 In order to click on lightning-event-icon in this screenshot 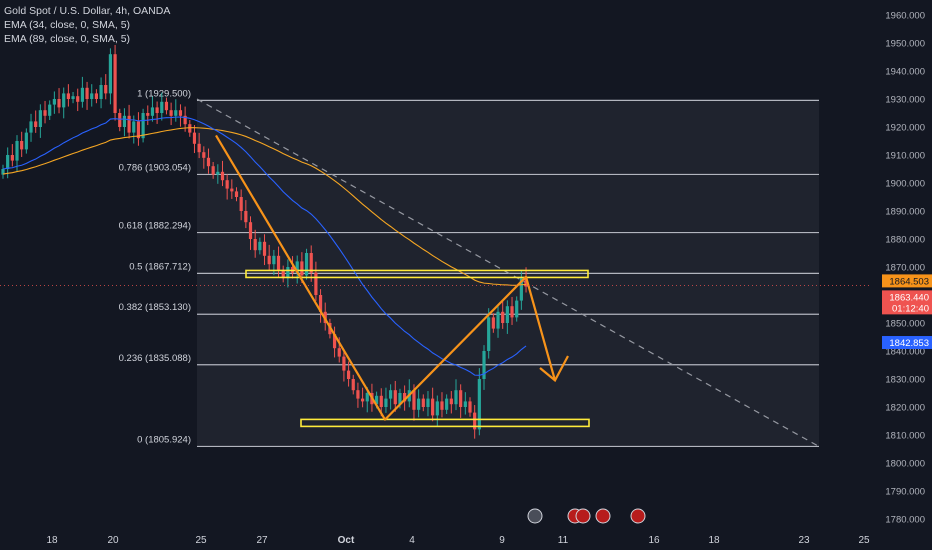, I will do `click(535, 516)`.